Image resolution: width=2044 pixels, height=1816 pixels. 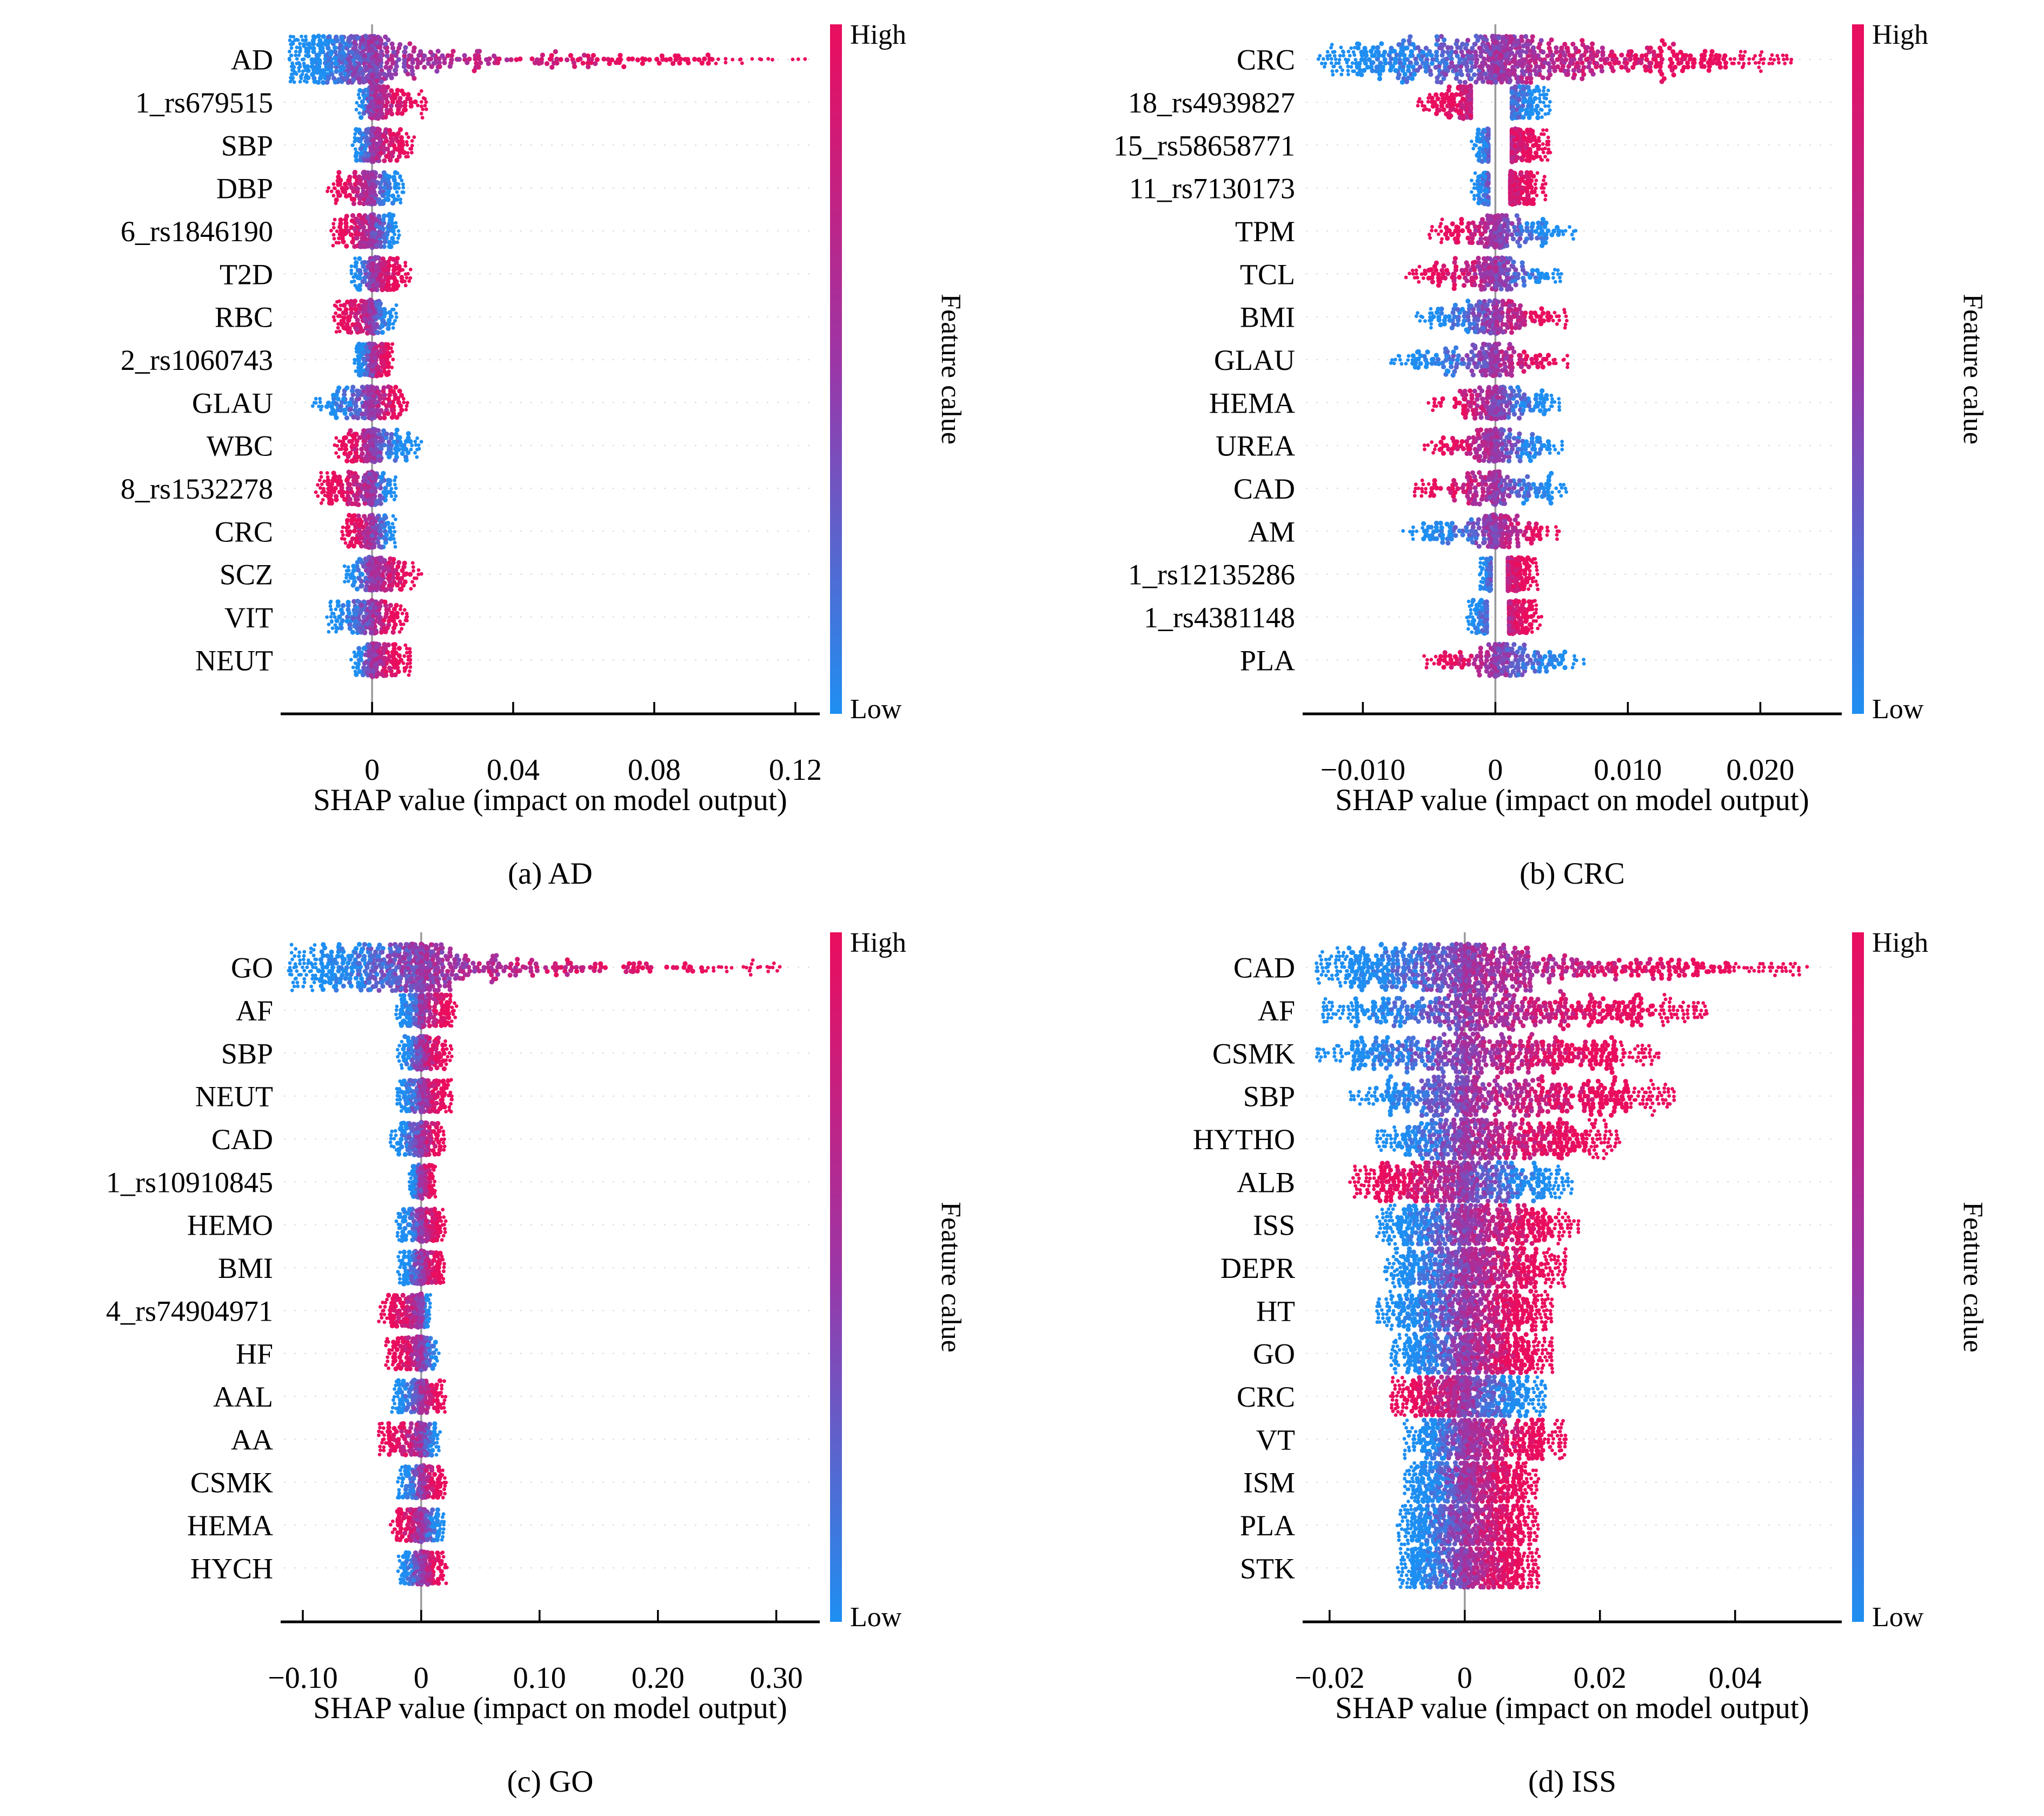 I want to click on row-label: DEPR, so click(x=1258, y=1268).